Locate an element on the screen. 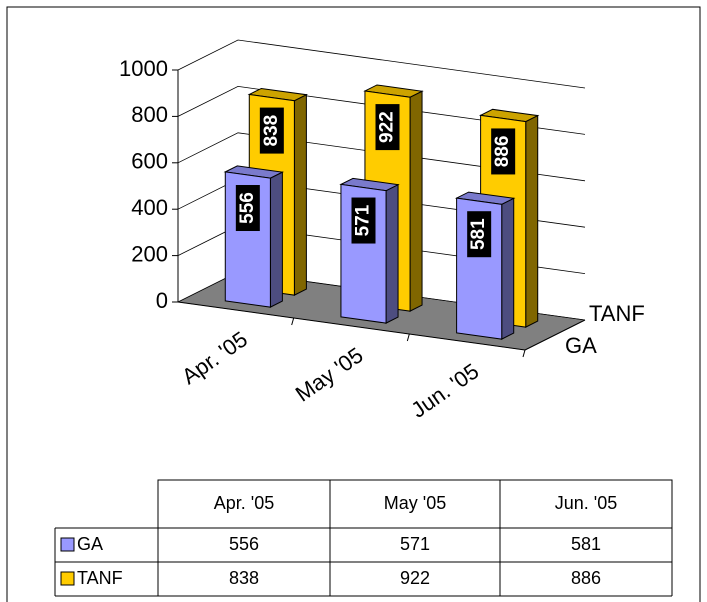 The image size is (707, 602). table-row-label: GA is located at coordinates (90, 544).